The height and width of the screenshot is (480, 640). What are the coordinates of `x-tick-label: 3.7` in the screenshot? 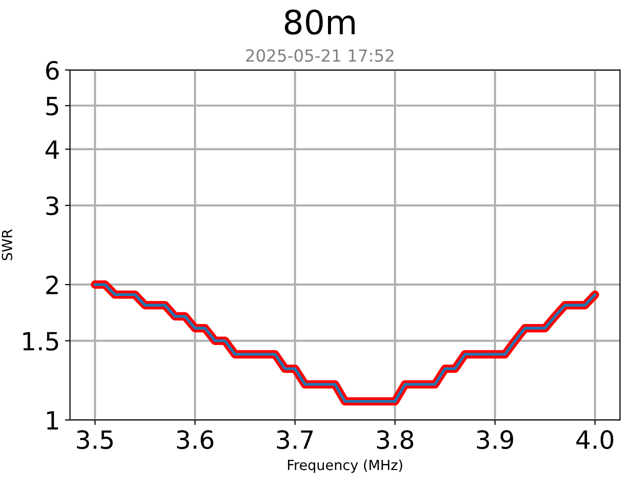 It's located at (295, 440).